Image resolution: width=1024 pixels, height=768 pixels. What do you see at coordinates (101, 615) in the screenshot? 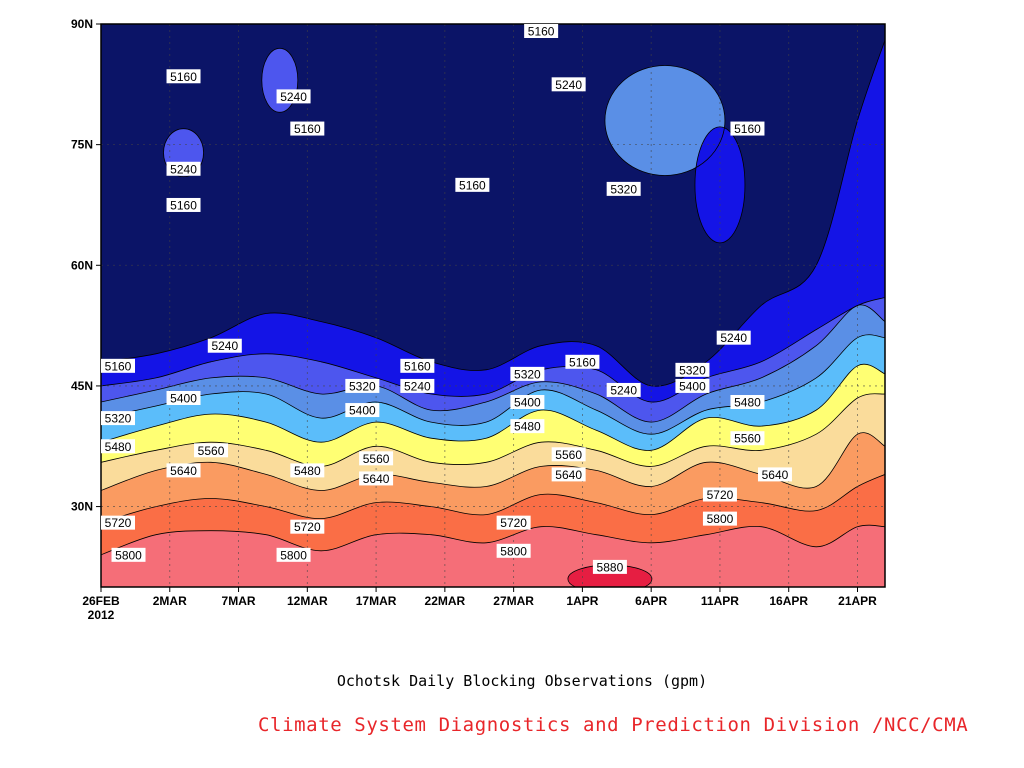
I see `x-tick-year: 2012` at bounding box center [101, 615].